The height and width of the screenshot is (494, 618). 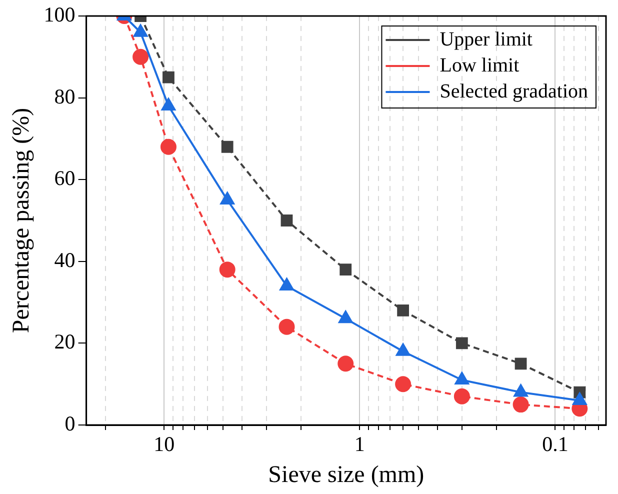 What do you see at coordinates (514, 91) in the screenshot?
I see `legend-label: Selected gradation` at bounding box center [514, 91].